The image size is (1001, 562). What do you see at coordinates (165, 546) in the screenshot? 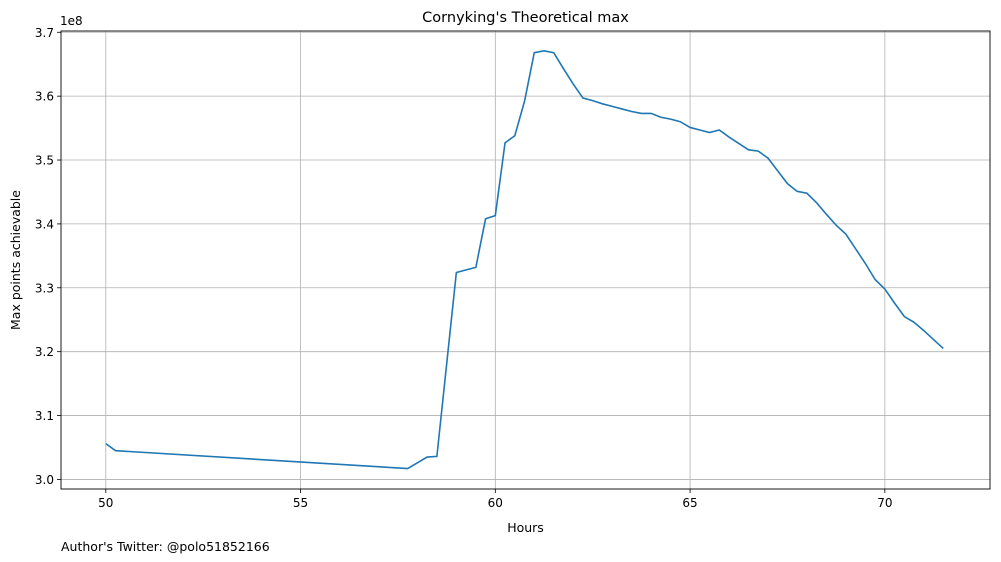
I see `author-credit: Author's Twitter: @polo51852166` at bounding box center [165, 546].